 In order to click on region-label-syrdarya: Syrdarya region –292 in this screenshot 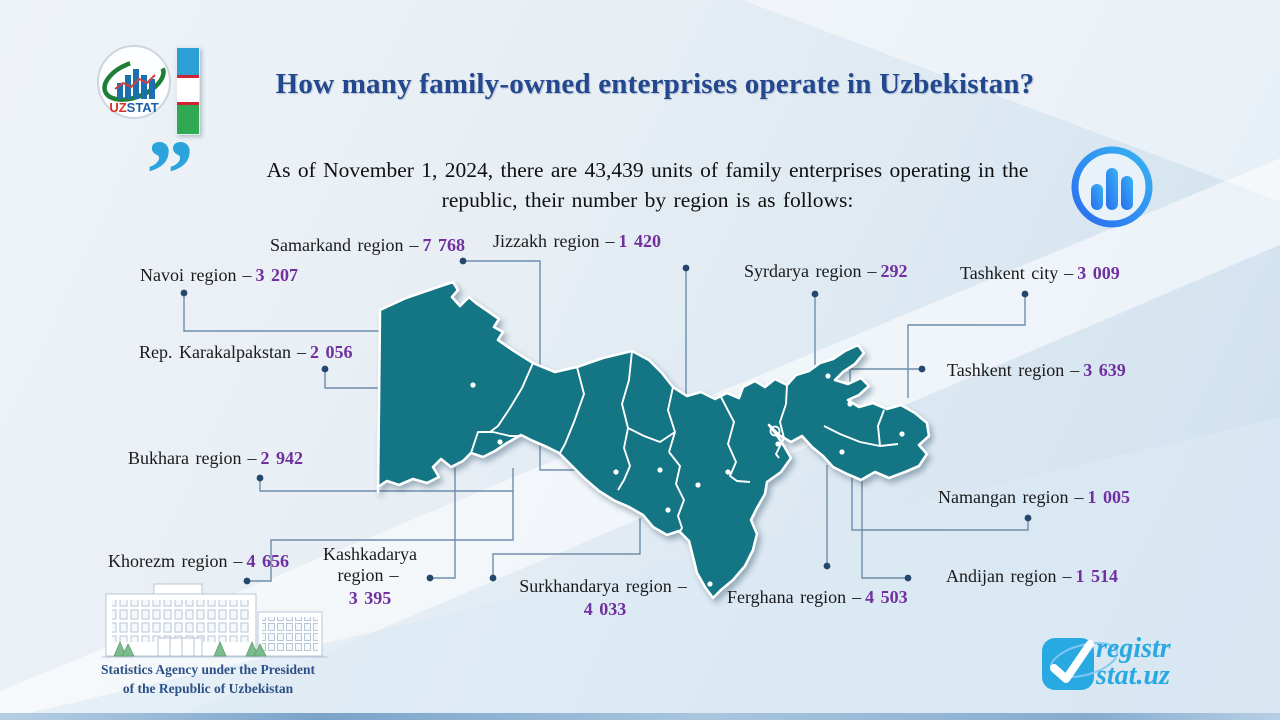, I will do `click(825, 271)`.